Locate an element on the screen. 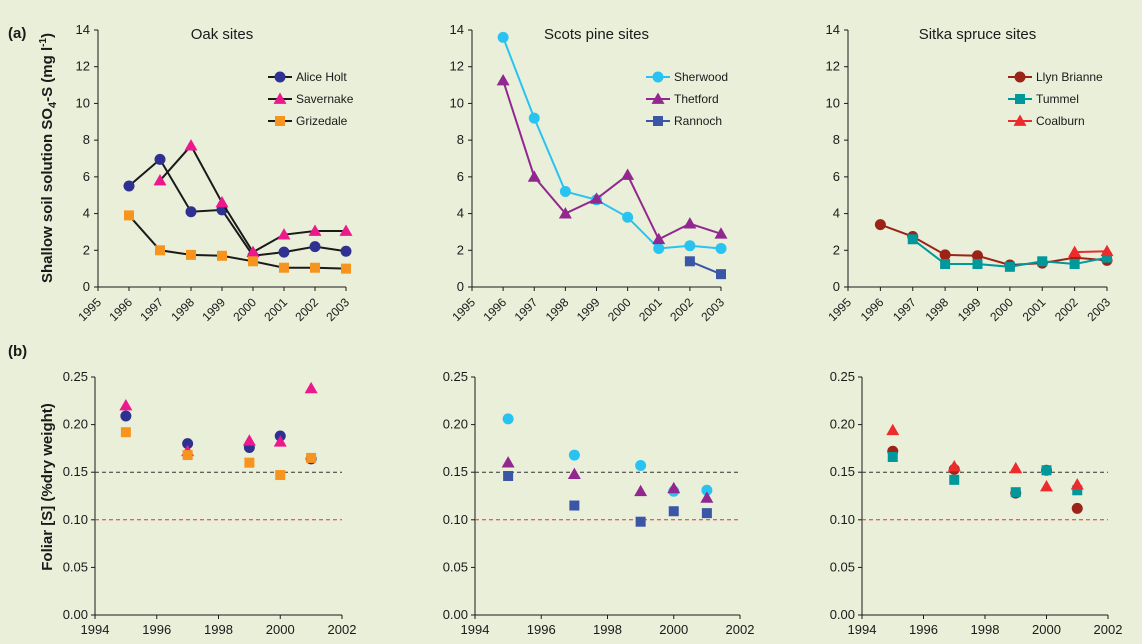 This screenshot has height=644, width=1142. chart-3-y-tick-label: 8 is located at coordinates (836, 139).